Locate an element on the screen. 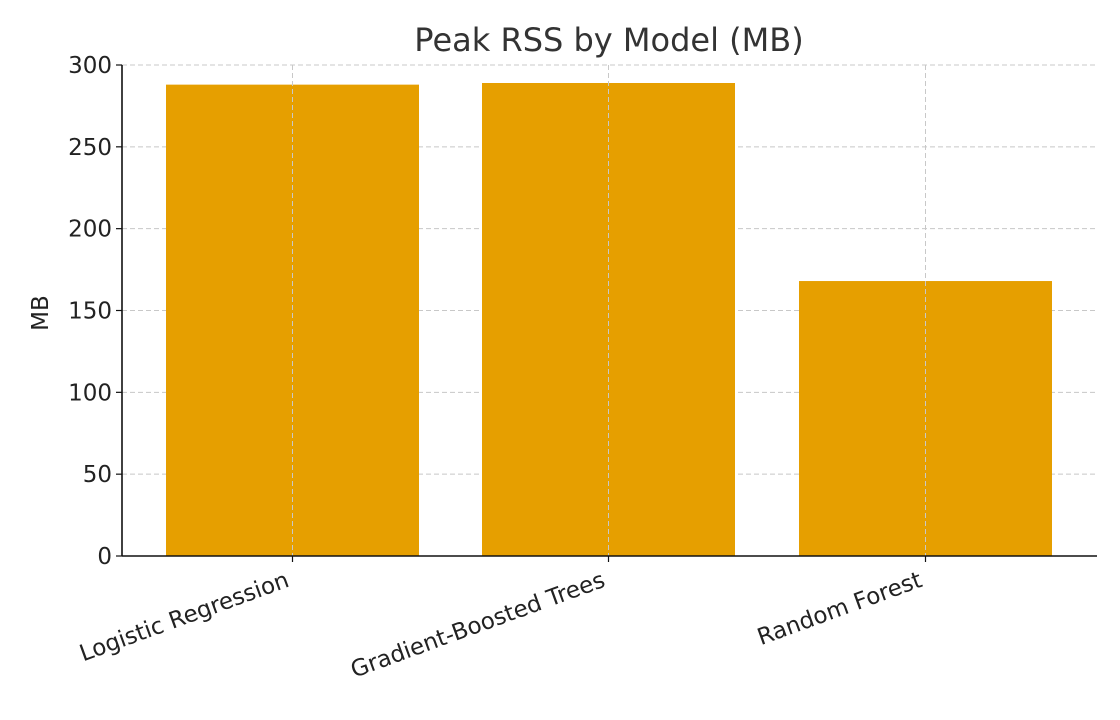 The height and width of the screenshot is (720, 1120). y-tick-label: 100 is located at coordinates (90, 393).